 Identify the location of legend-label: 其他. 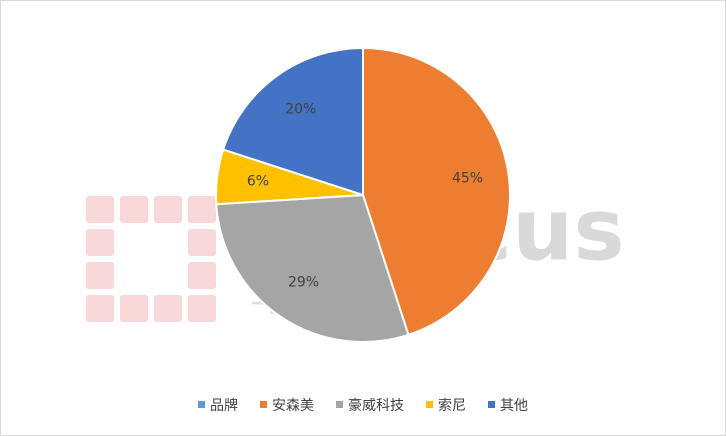
(514, 406).